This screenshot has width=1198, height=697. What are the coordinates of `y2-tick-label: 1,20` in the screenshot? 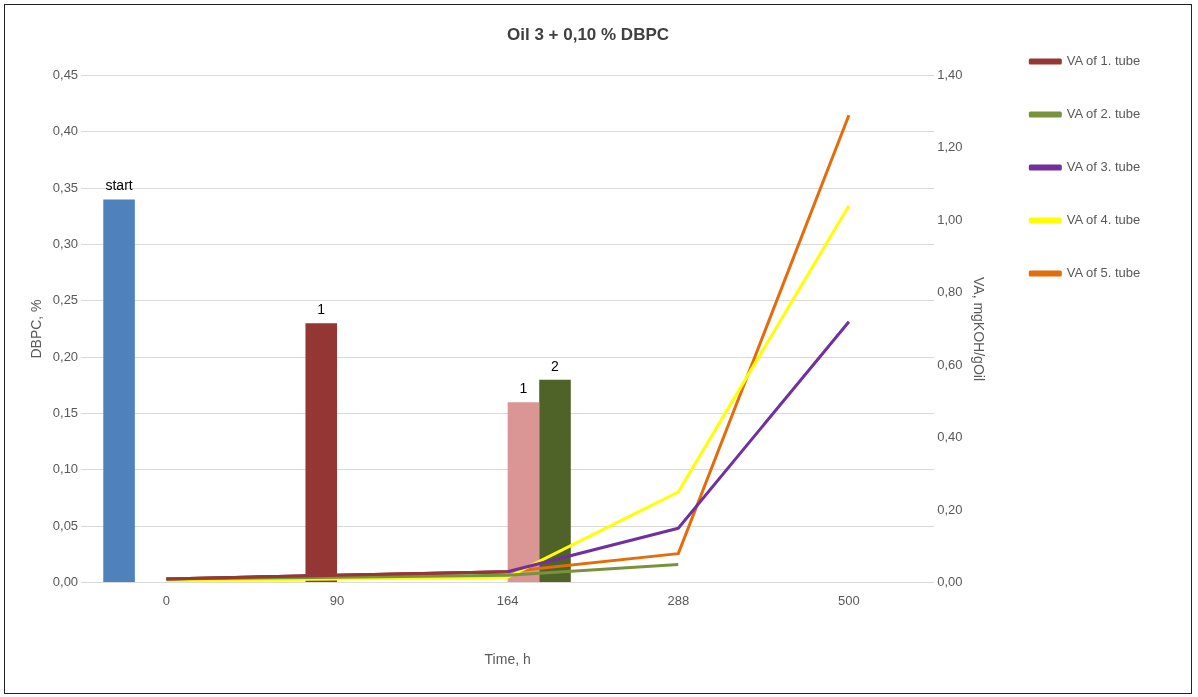 It's located at (950, 147).